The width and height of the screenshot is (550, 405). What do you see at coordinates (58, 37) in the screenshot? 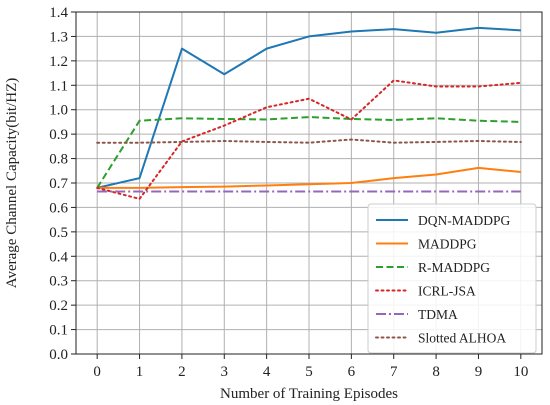
I see `y-tick-label: 1.3` at bounding box center [58, 37].